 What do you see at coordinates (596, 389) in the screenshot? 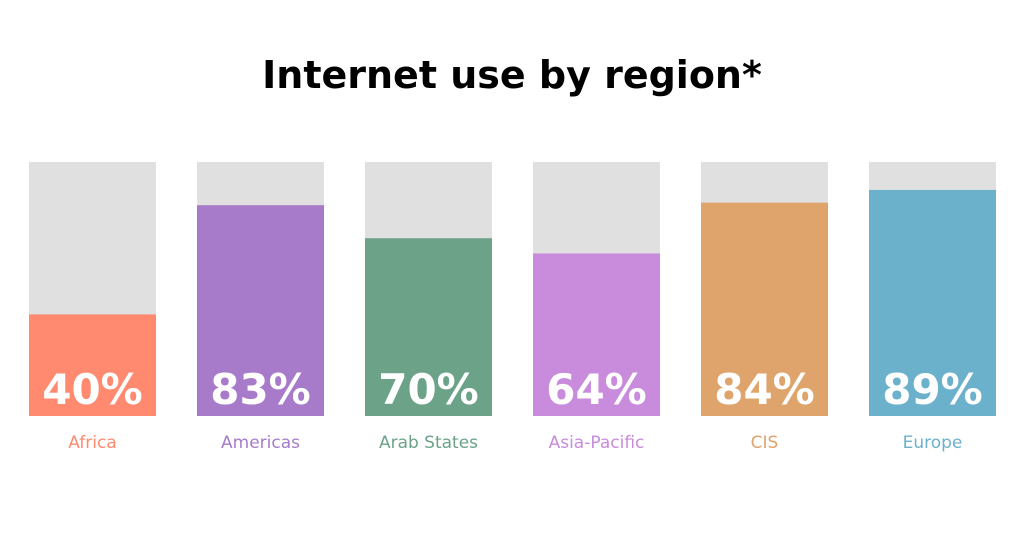
I see `value-label: 64%` at bounding box center [596, 389].